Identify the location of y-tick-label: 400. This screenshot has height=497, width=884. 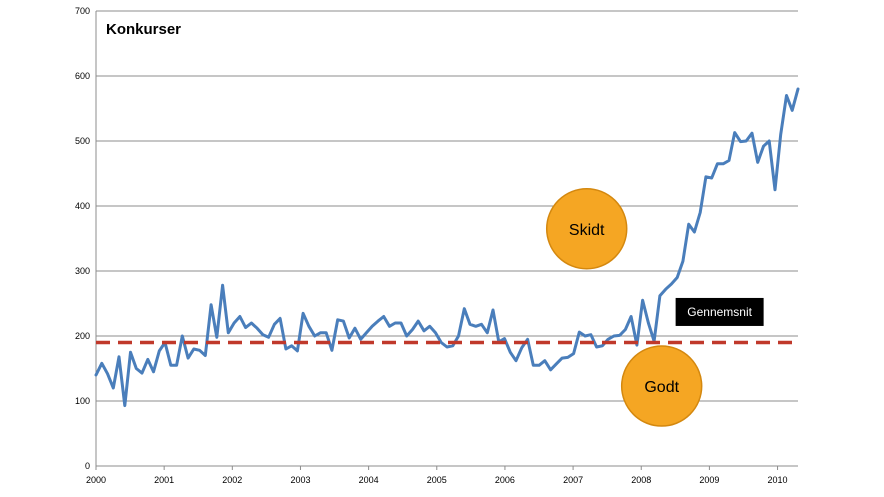
(82, 206).